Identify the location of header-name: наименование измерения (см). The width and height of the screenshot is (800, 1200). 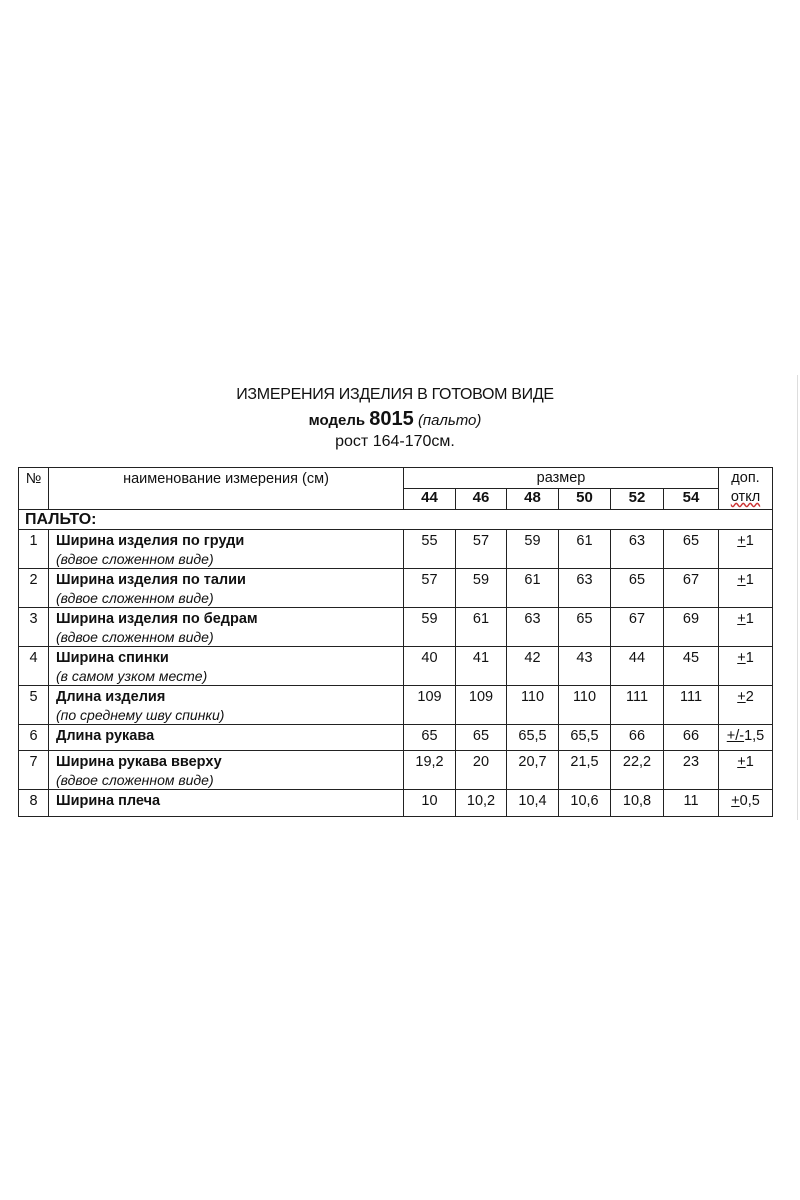
(226, 488).